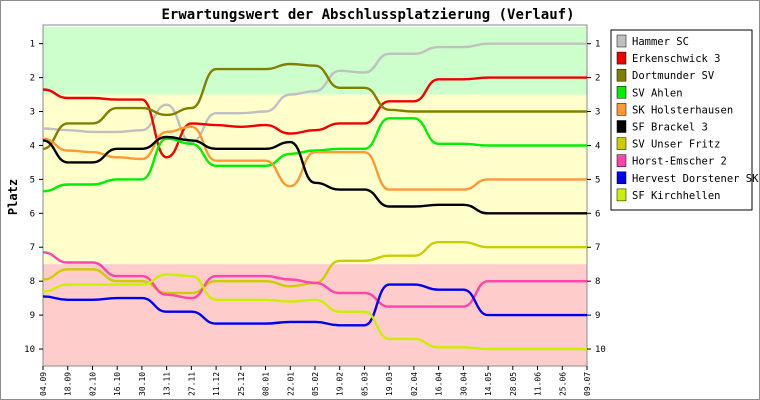 The height and width of the screenshot is (400, 760). Describe the element at coordinates (167, 384) in the screenshot. I see `x-tick-label: 13.11` at that location.